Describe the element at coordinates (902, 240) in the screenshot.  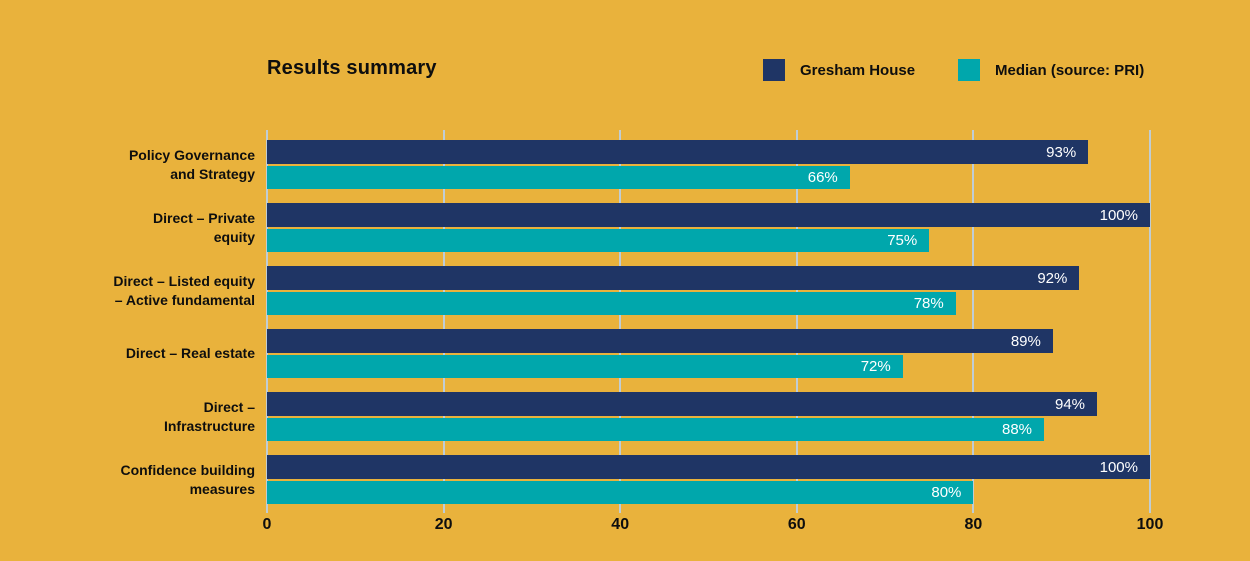
I see `bar-value-label: 75%` at that location.